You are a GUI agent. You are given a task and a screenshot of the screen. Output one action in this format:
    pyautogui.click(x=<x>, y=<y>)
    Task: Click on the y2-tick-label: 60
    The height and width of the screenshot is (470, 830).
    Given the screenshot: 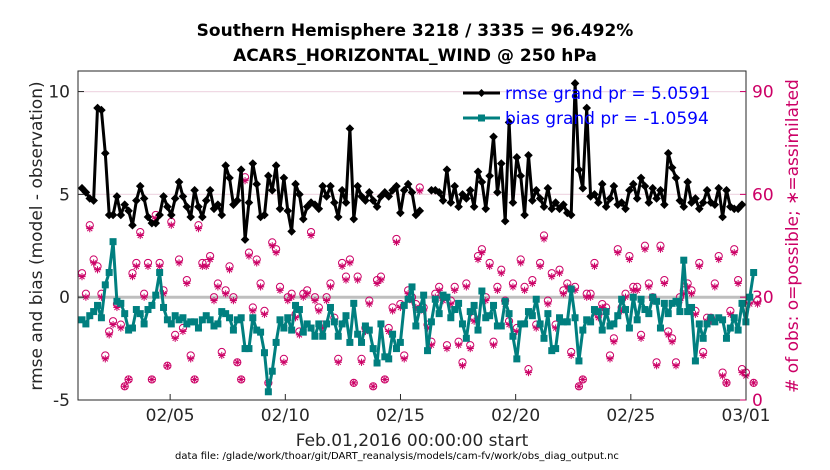 What is the action you would take?
    pyautogui.click(x=763, y=195)
    